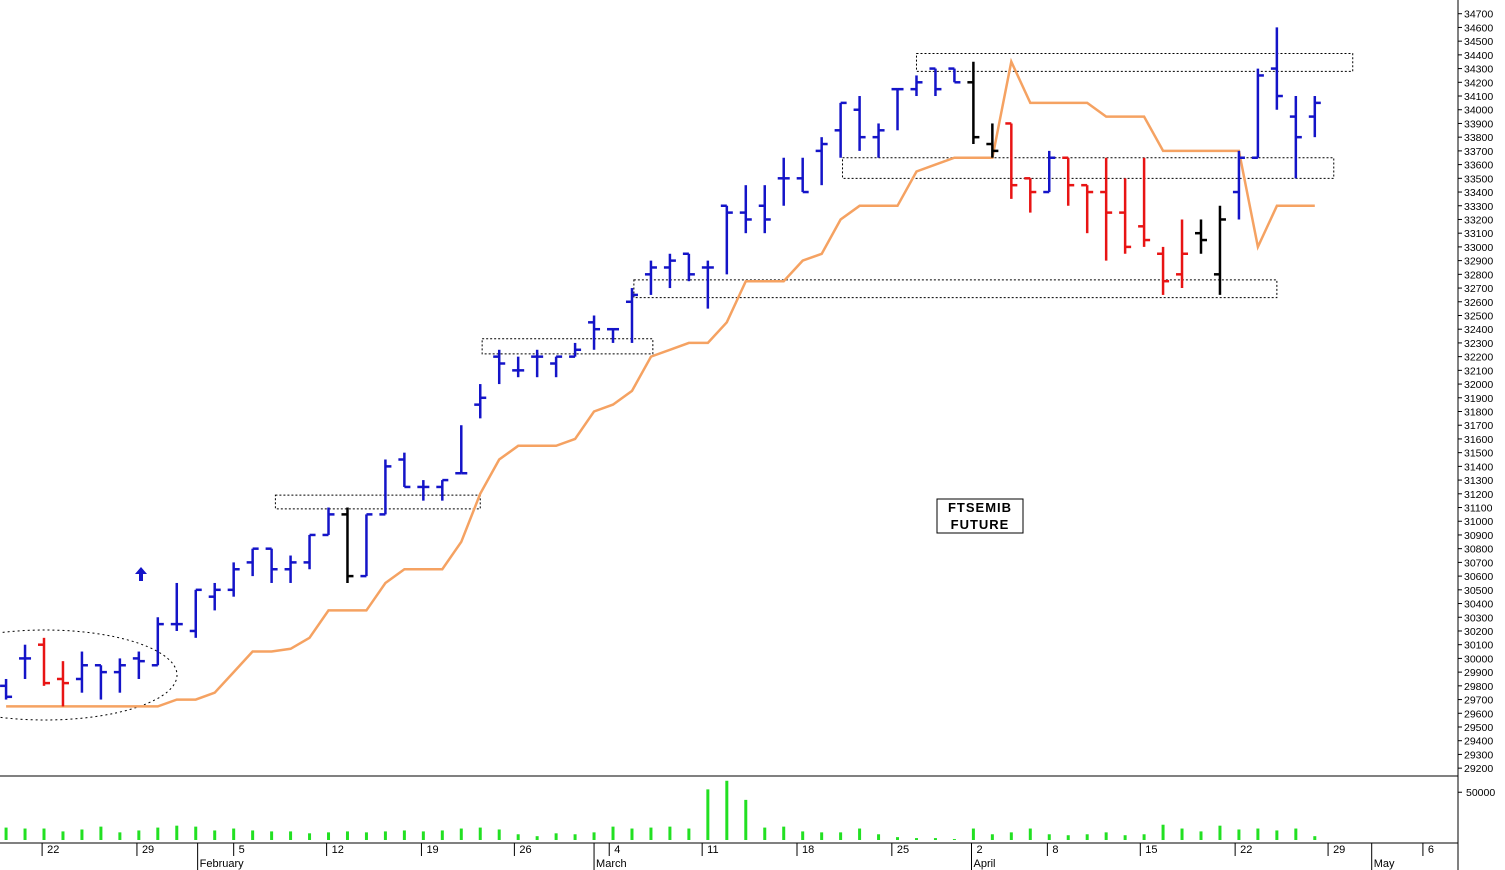  Describe the element at coordinates (1478, 303) in the screenshot. I see `y-tick-label: 32600` at that location.